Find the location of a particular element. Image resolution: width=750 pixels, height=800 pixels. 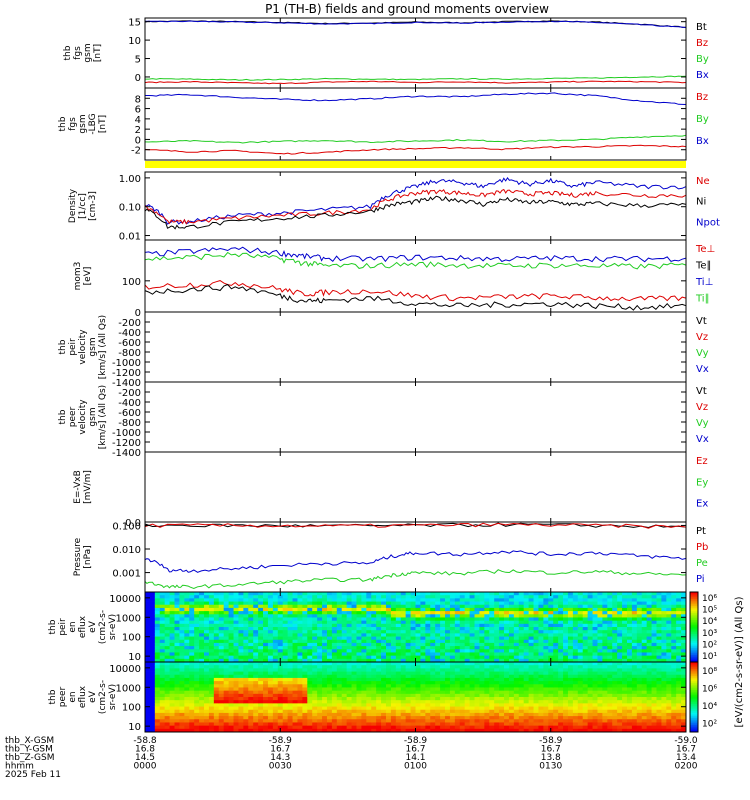

y-axis-label-line: peir is located at coordinates (63, 627).